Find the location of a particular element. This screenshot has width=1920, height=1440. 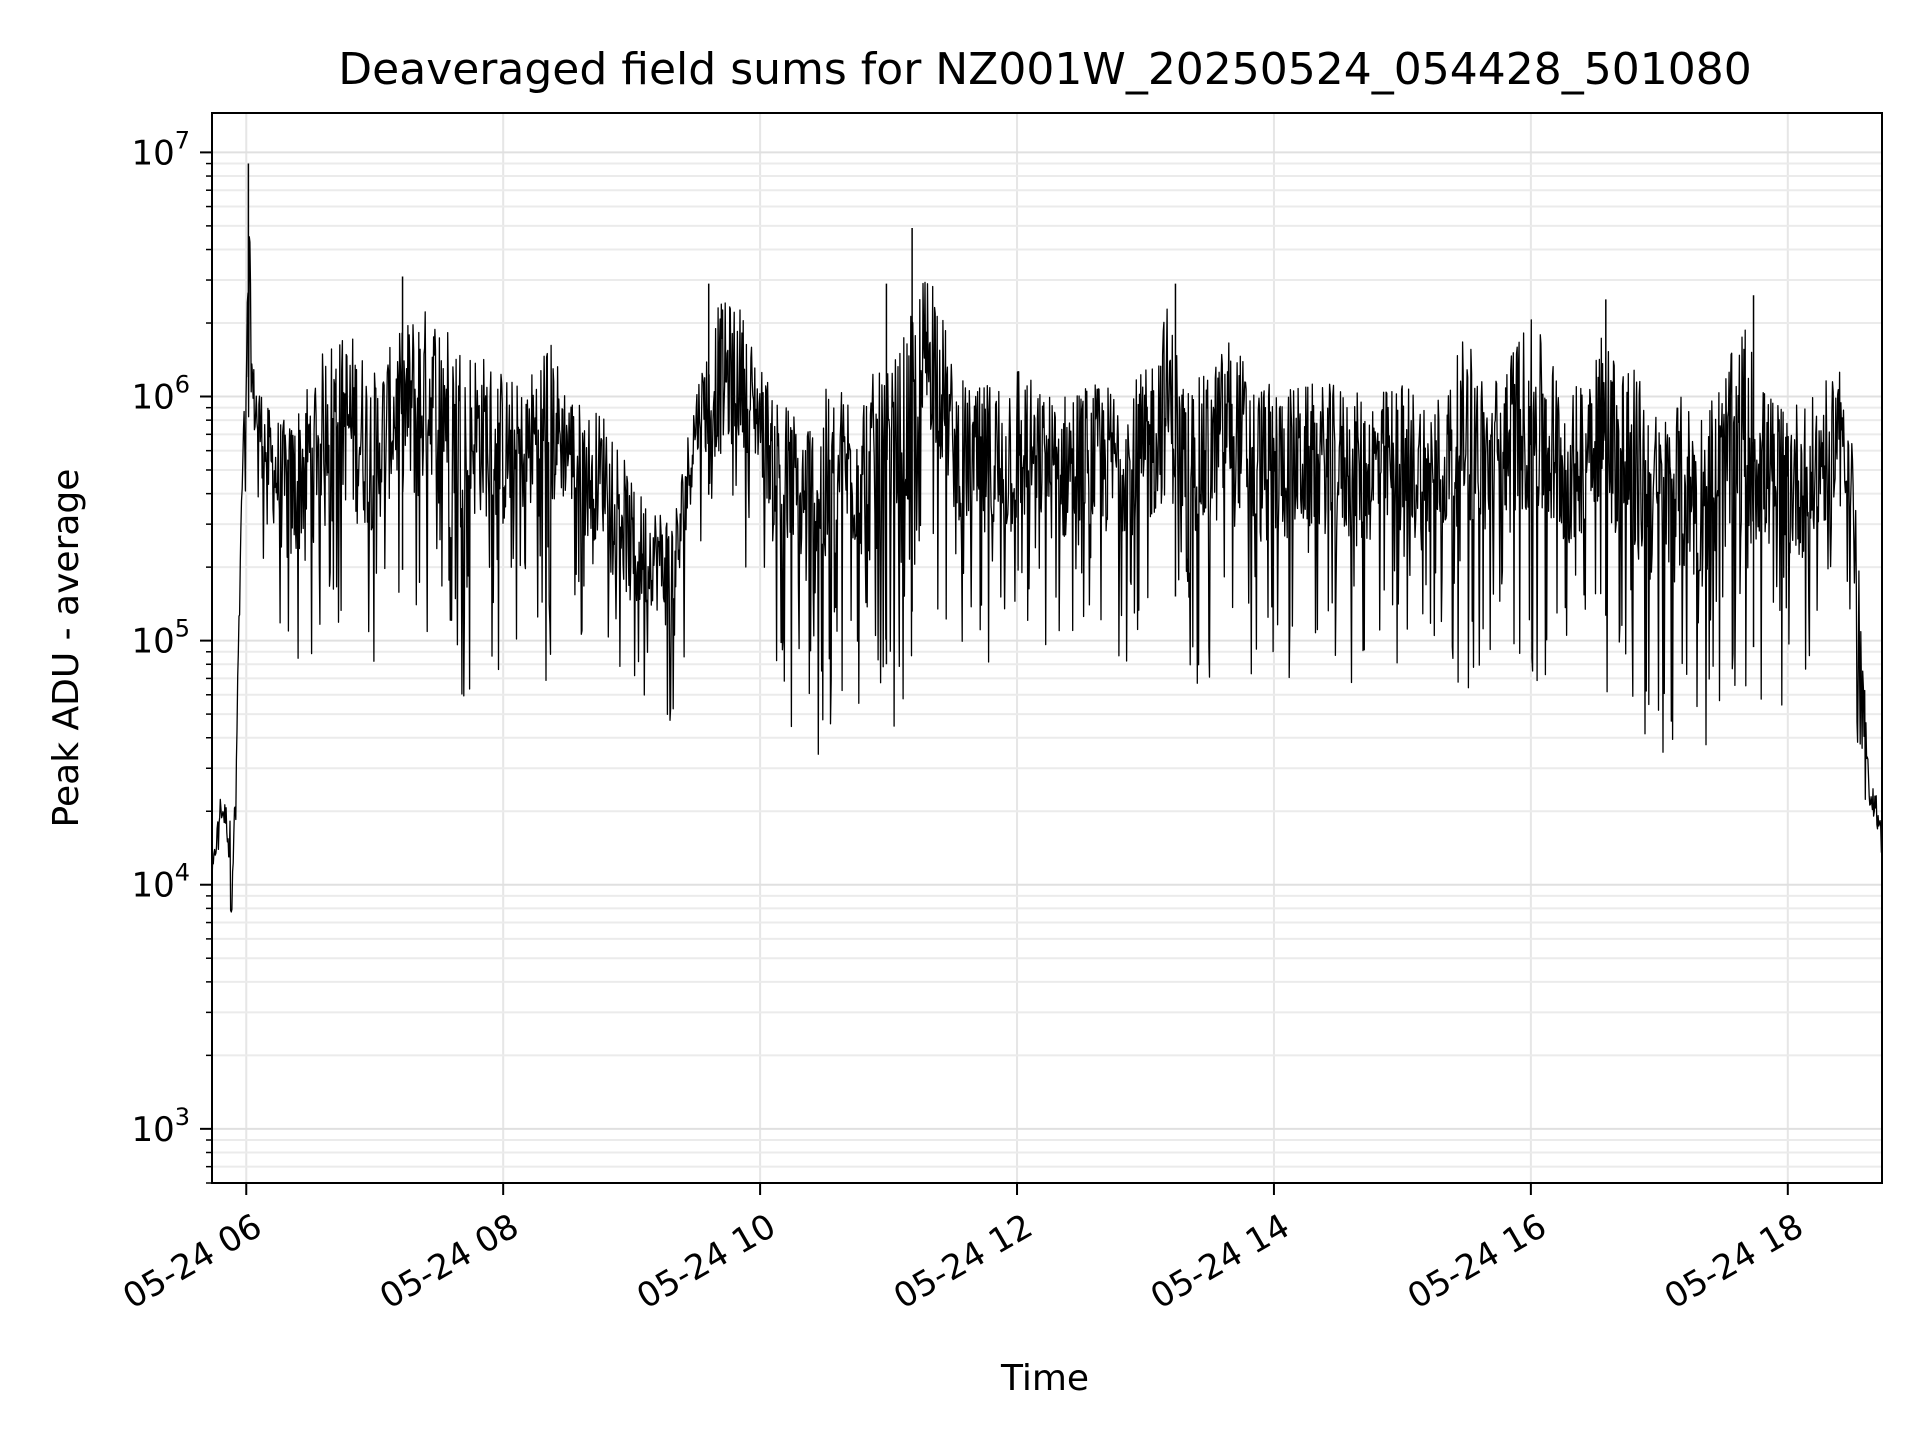

y-axis: 10³ 10⁴ 10⁵ 10⁶ 10⁷ is located at coordinates (171, 655).